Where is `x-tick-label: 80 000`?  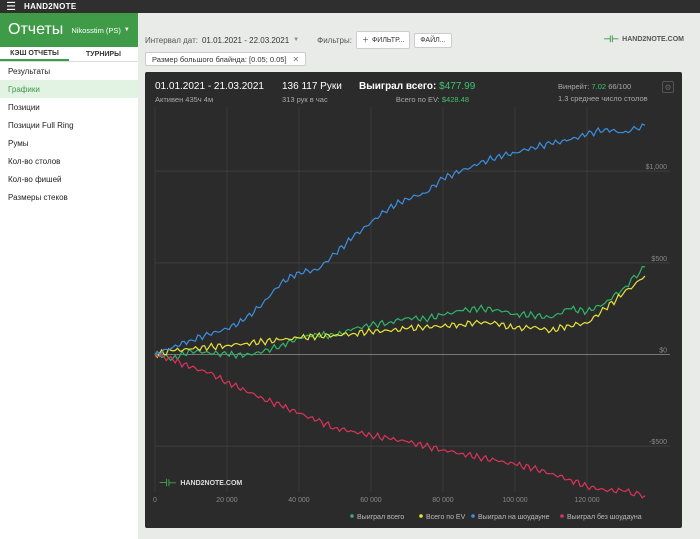 x-tick-label: 80 000 is located at coordinates (443, 500).